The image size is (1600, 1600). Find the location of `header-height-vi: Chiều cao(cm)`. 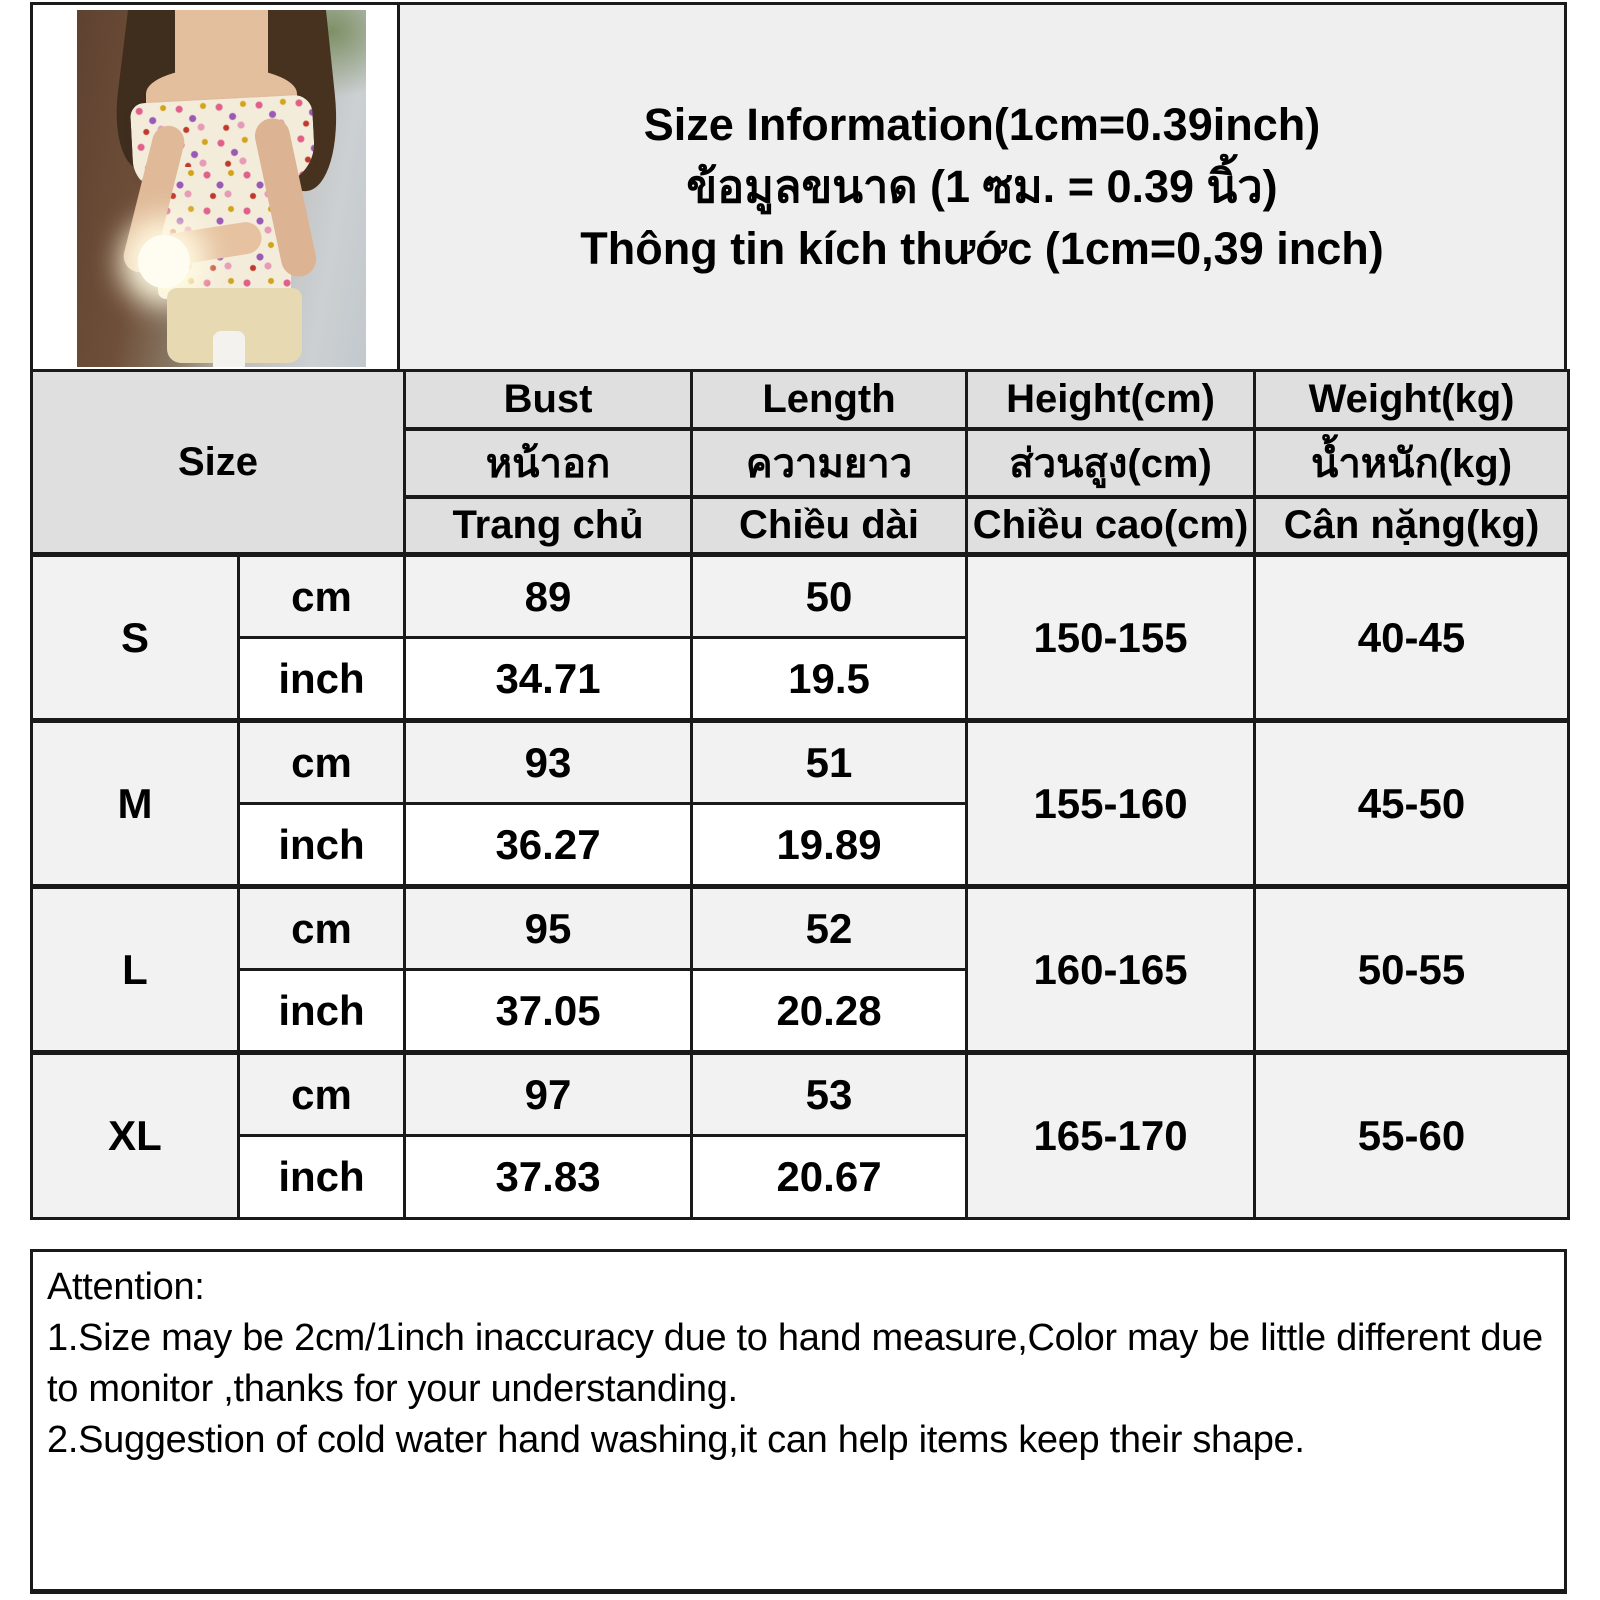

header-height-vi: Chiều cao(cm) is located at coordinates (1111, 525).